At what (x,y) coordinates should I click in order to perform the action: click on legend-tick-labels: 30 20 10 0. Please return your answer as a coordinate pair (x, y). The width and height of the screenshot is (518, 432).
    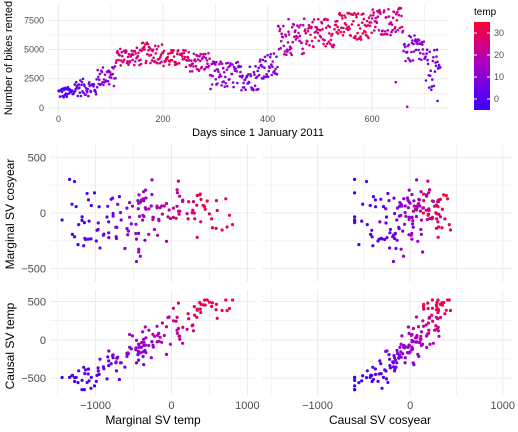
    Looking at the image, I should click on (489, 66).